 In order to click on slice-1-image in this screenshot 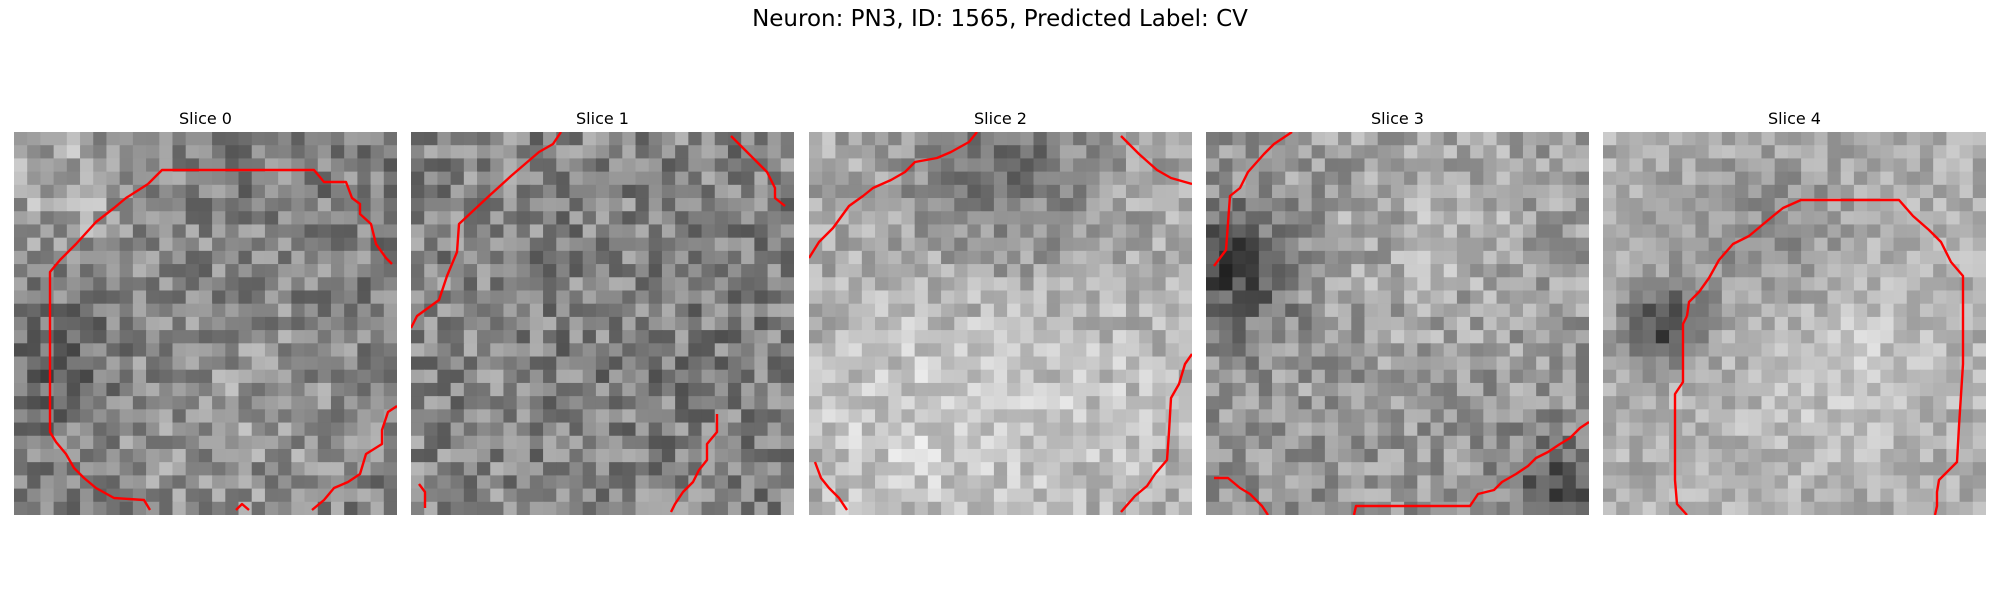, I will do `click(602, 323)`.